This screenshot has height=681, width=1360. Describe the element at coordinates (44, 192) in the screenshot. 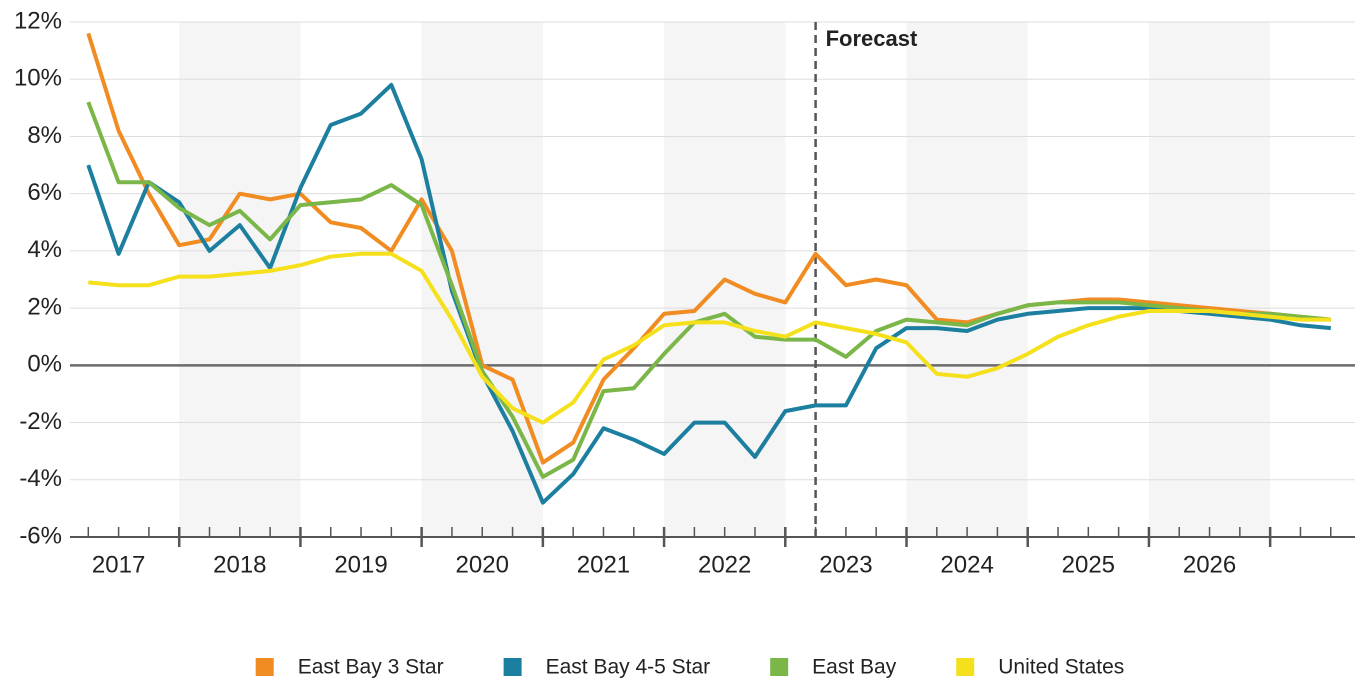

I see `y-tick-label: 6%` at that location.